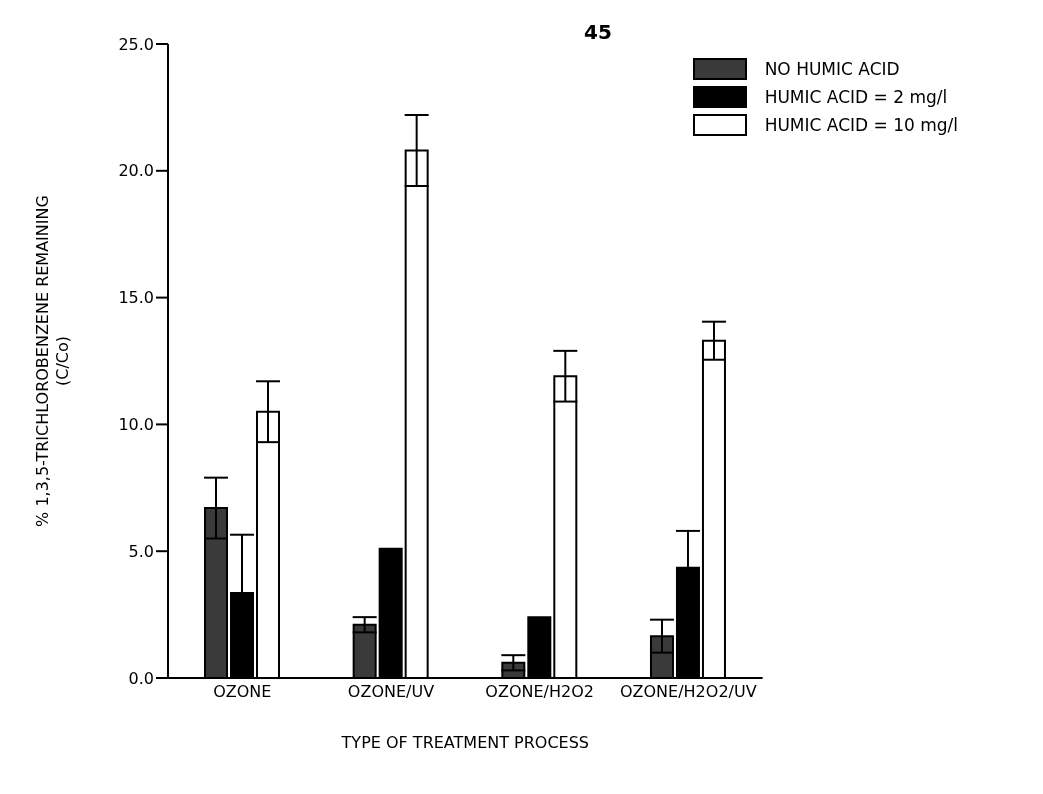 The height and width of the screenshot is (794, 1043). Describe the element at coordinates (136, 171) in the screenshot. I see `y-tick-label: 20.0` at that location.